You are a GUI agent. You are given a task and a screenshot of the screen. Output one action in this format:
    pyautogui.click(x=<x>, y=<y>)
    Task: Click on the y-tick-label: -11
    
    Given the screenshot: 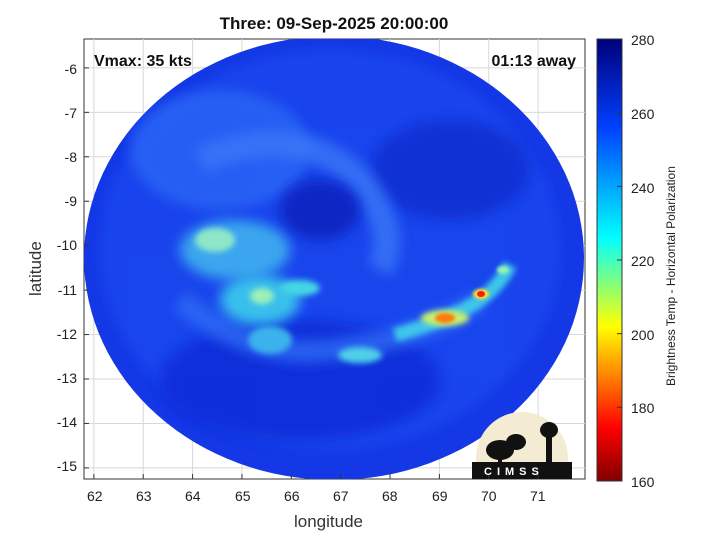 What is the action you would take?
    pyautogui.click(x=67, y=290)
    